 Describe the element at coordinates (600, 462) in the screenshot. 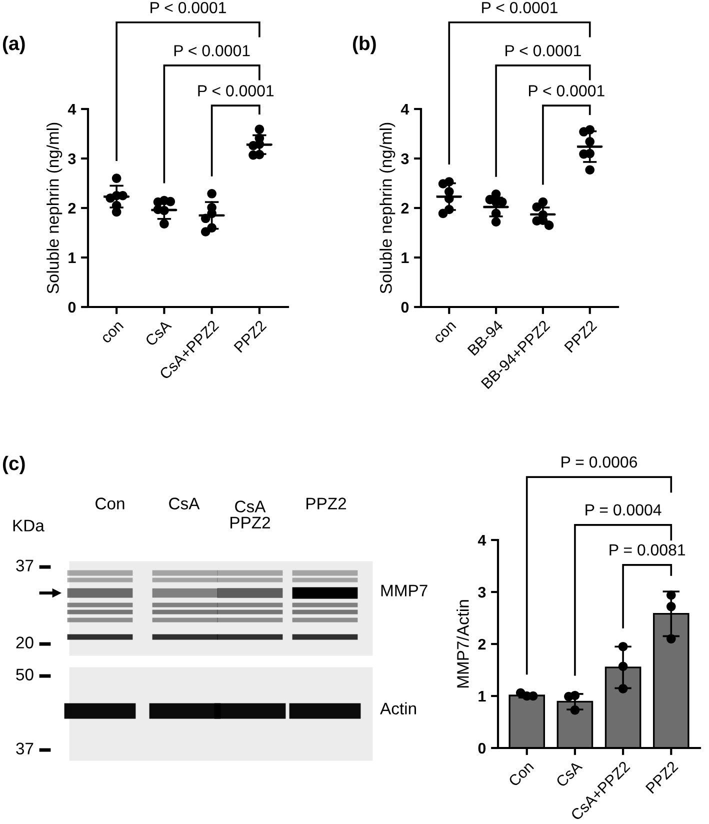

I see `text: P = 0.0006` at that location.